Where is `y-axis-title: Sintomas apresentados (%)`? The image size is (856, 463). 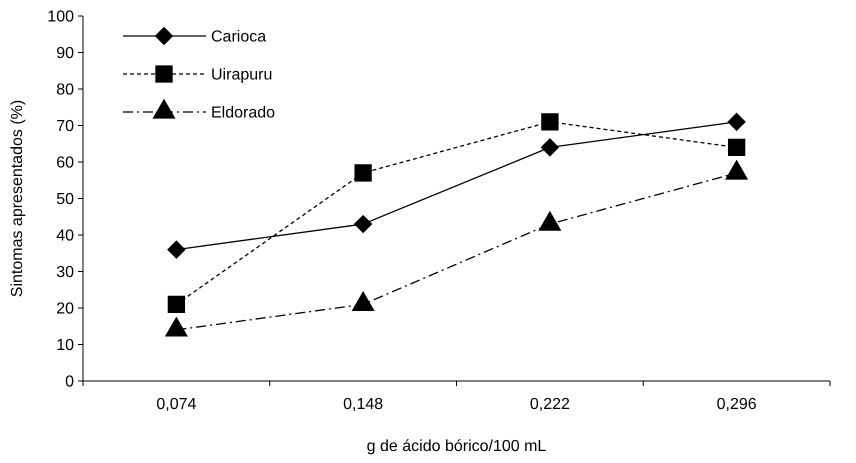 y-axis-title: Sintomas apresentados (%) is located at coordinates (17, 199).